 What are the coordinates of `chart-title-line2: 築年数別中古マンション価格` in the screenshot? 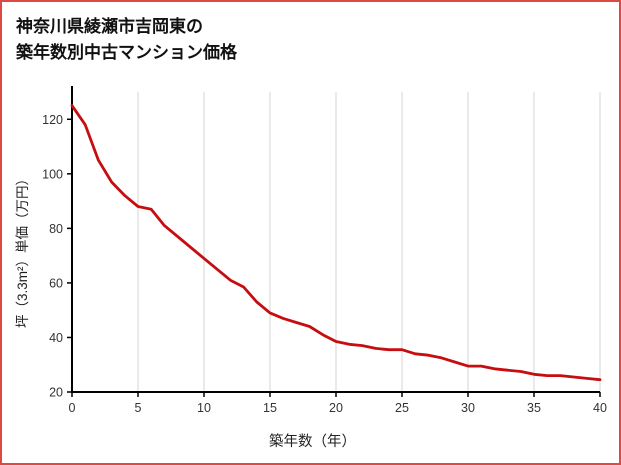 It's located at (126, 52).